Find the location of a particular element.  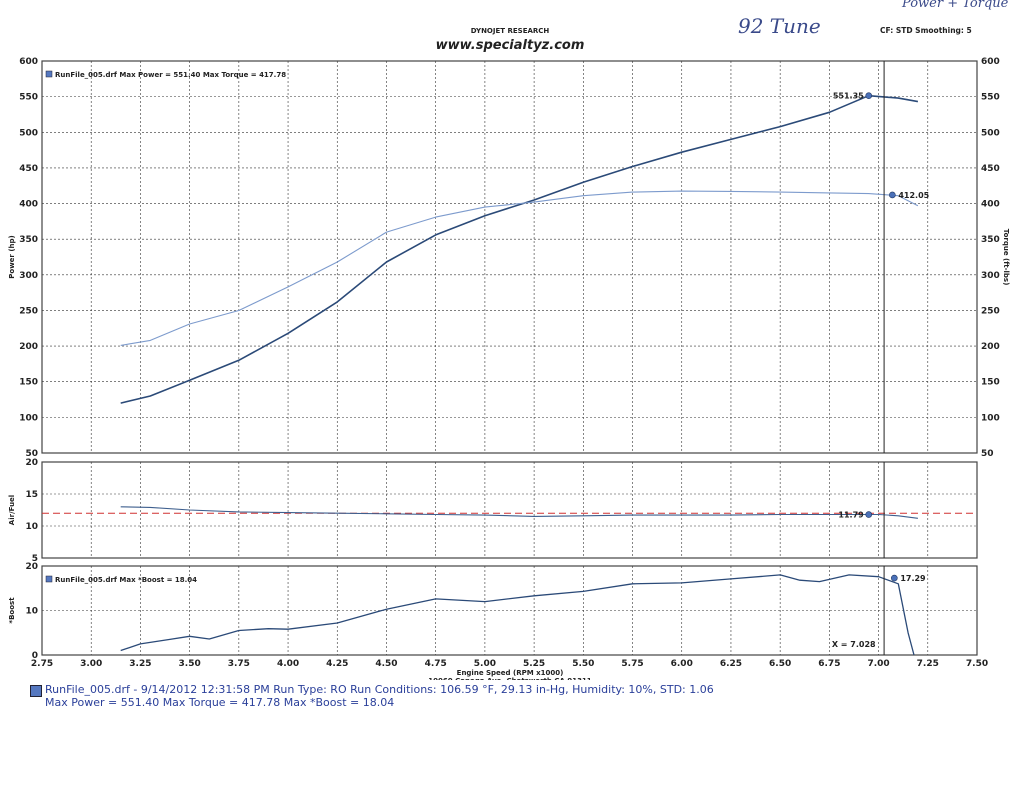

x-tick-label: 6.75 is located at coordinates (829, 664).